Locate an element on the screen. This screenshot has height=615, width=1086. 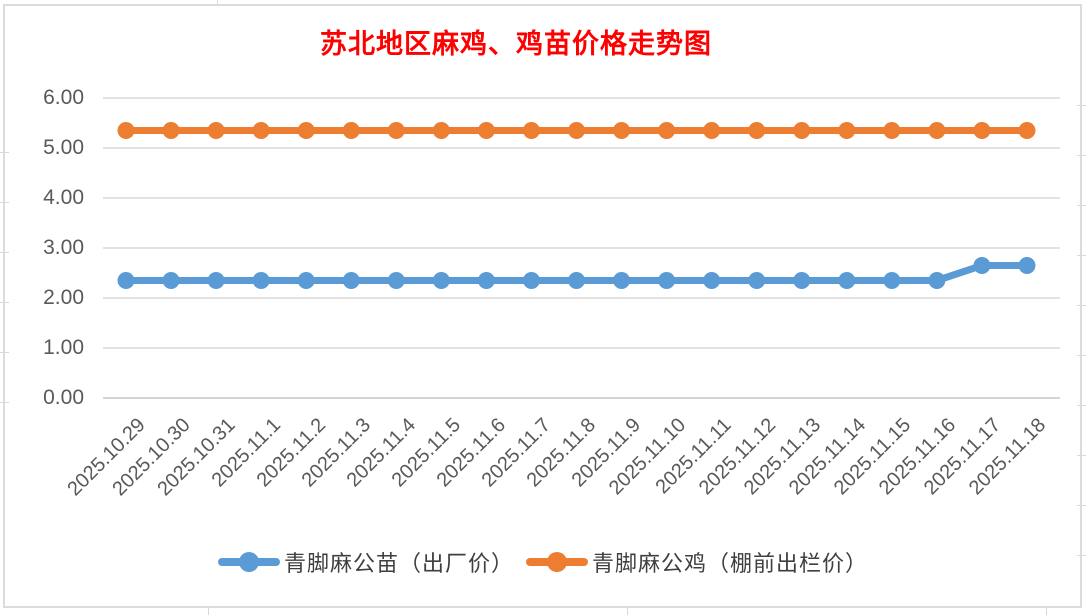
legend-item: 青脚麻公苗（出厂价） is located at coordinates (365, 562).